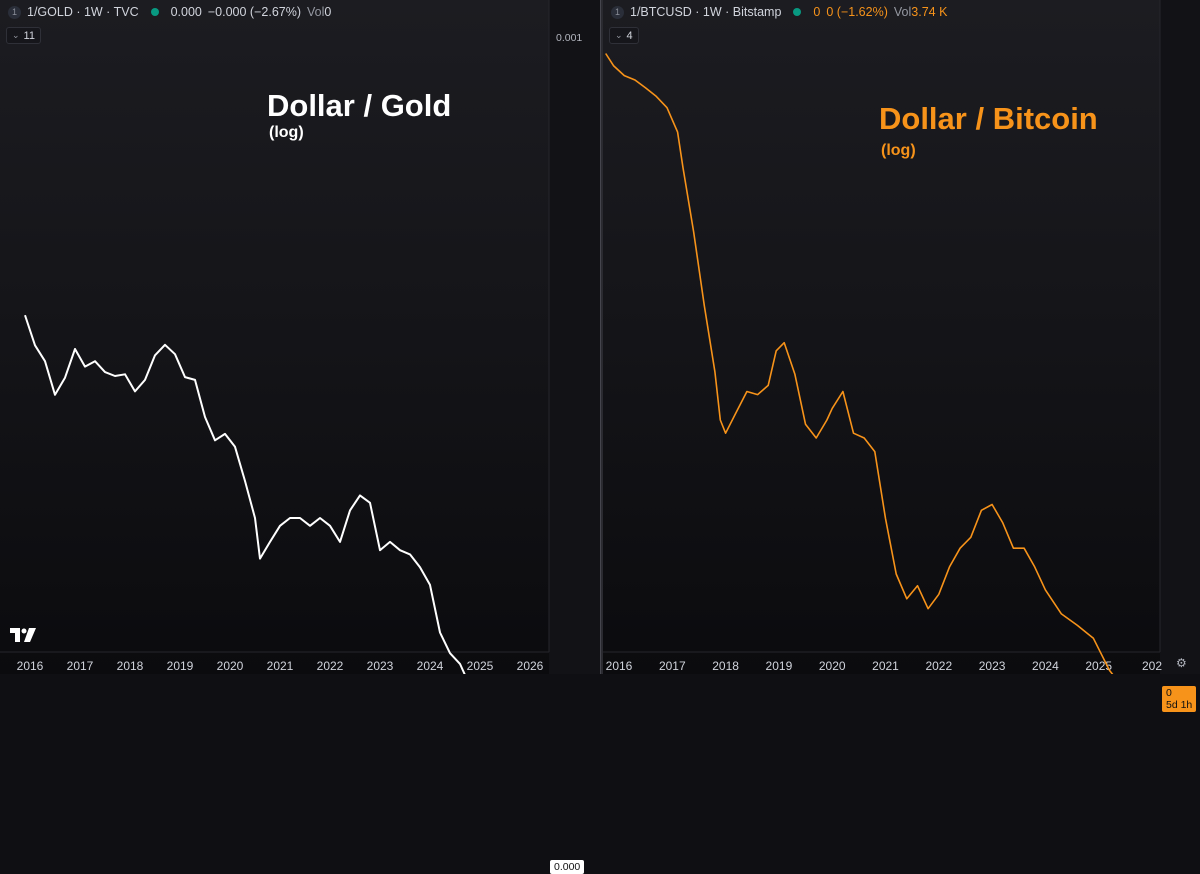 This screenshot has height=874, width=1200. What do you see at coordinates (430, 666) in the screenshot?
I see `gold-x-tick-label: 2024` at bounding box center [430, 666].